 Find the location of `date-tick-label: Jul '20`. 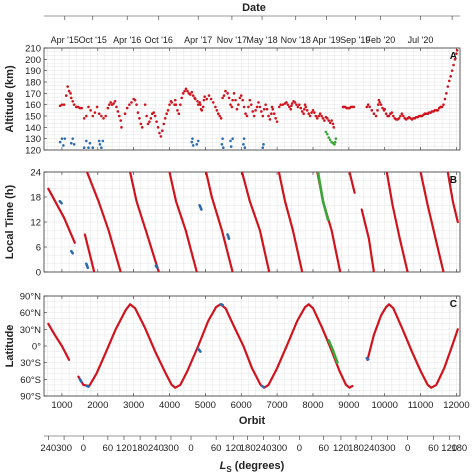

date-tick-label: Jul '20 is located at coordinates (421, 40).